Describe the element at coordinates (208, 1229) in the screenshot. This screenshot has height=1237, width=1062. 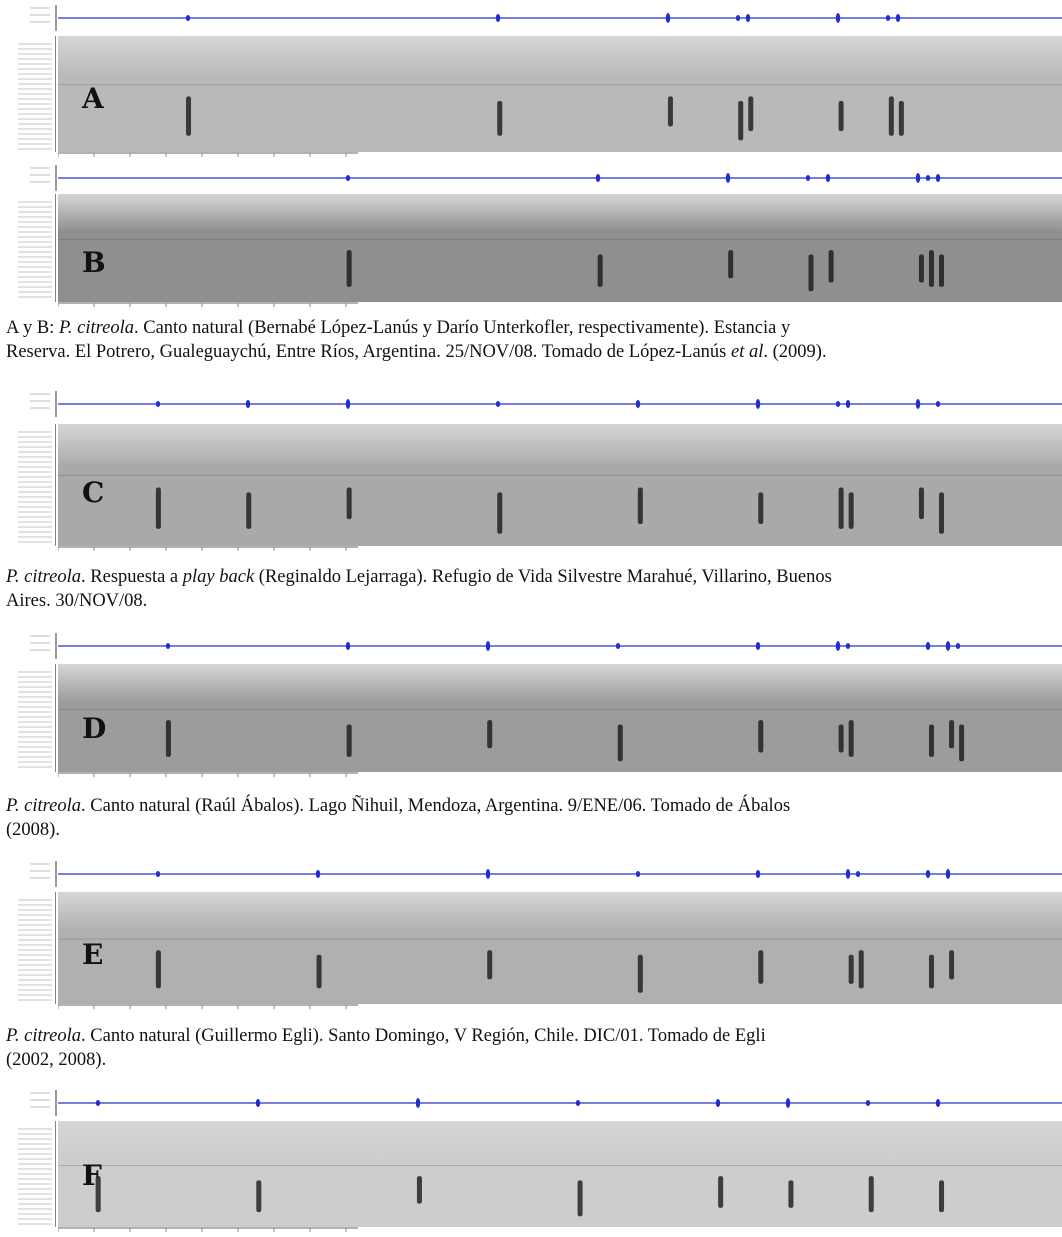
I see `time-axis-f` at that location.